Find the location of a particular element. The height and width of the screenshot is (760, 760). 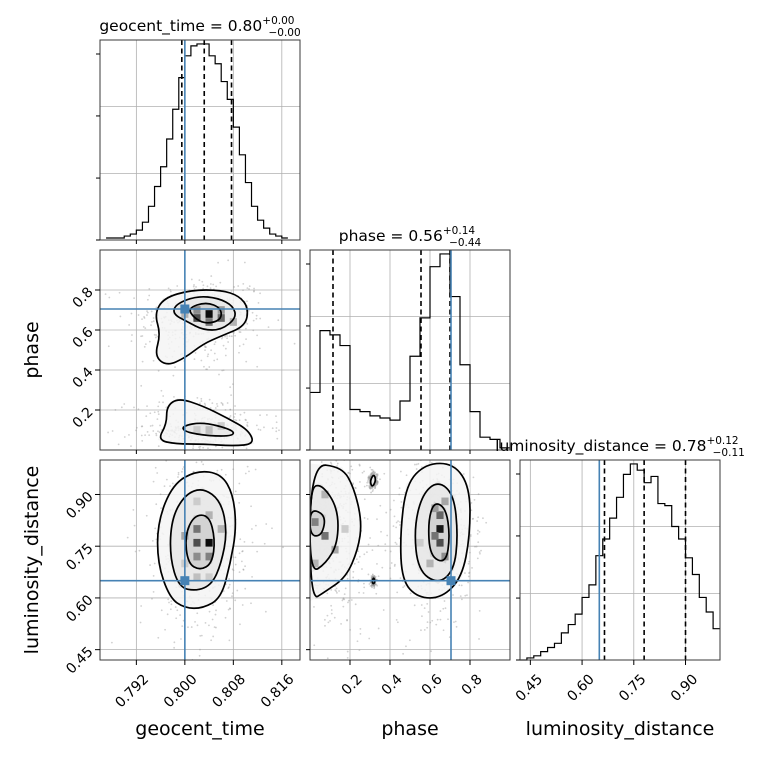

title-plus: +0.00 is located at coordinates (278, 21).